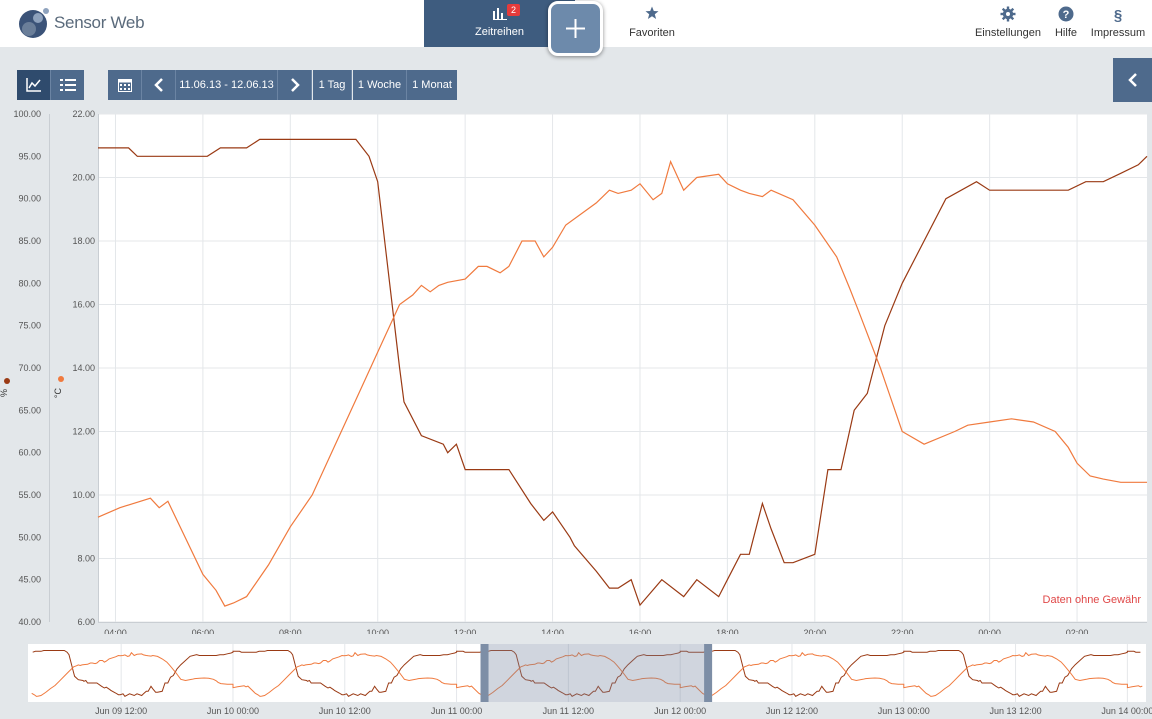 This screenshot has width=1152, height=719. Describe the element at coordinates (680, 711) in the screenshot. I see `overview-tick-label: Jun 12 00:00` at that location.